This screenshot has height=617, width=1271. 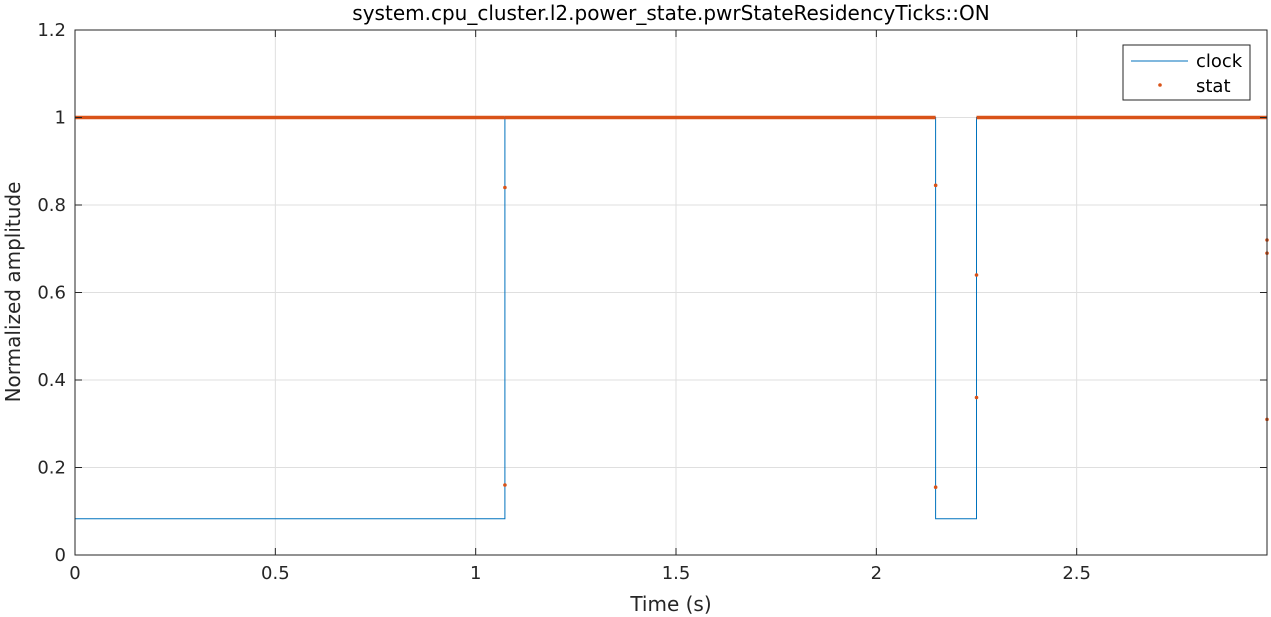 What do you see at coordinates (51, 468) in the screenshot?
I see `y-tick-label: 0.2` at bounding box center [51, 468].